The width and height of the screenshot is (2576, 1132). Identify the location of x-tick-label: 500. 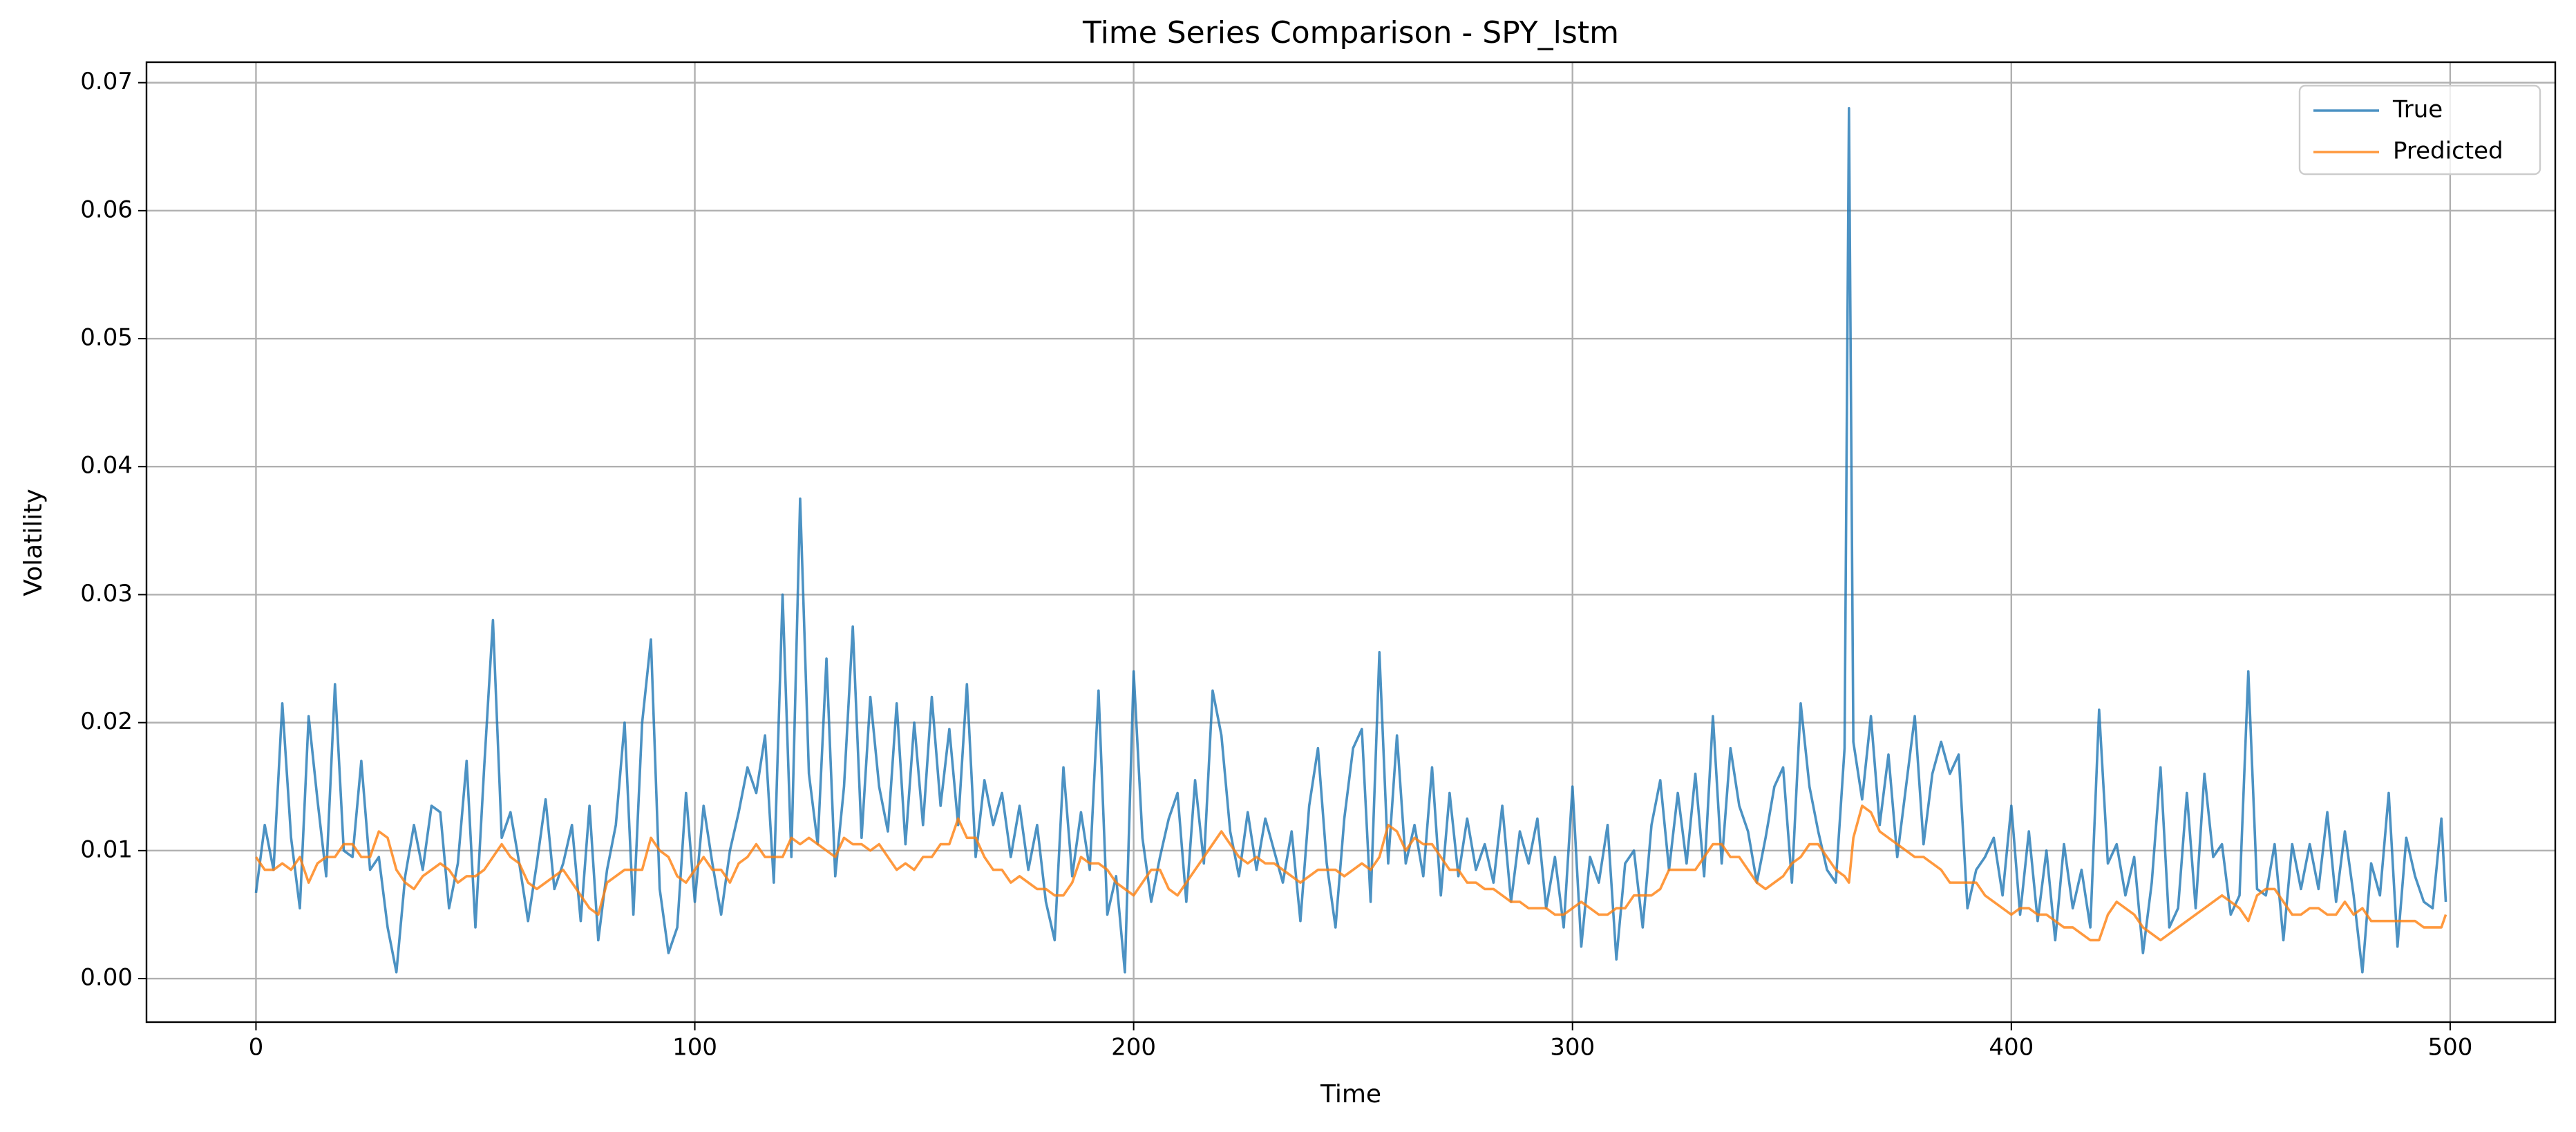
(2449, 1048).